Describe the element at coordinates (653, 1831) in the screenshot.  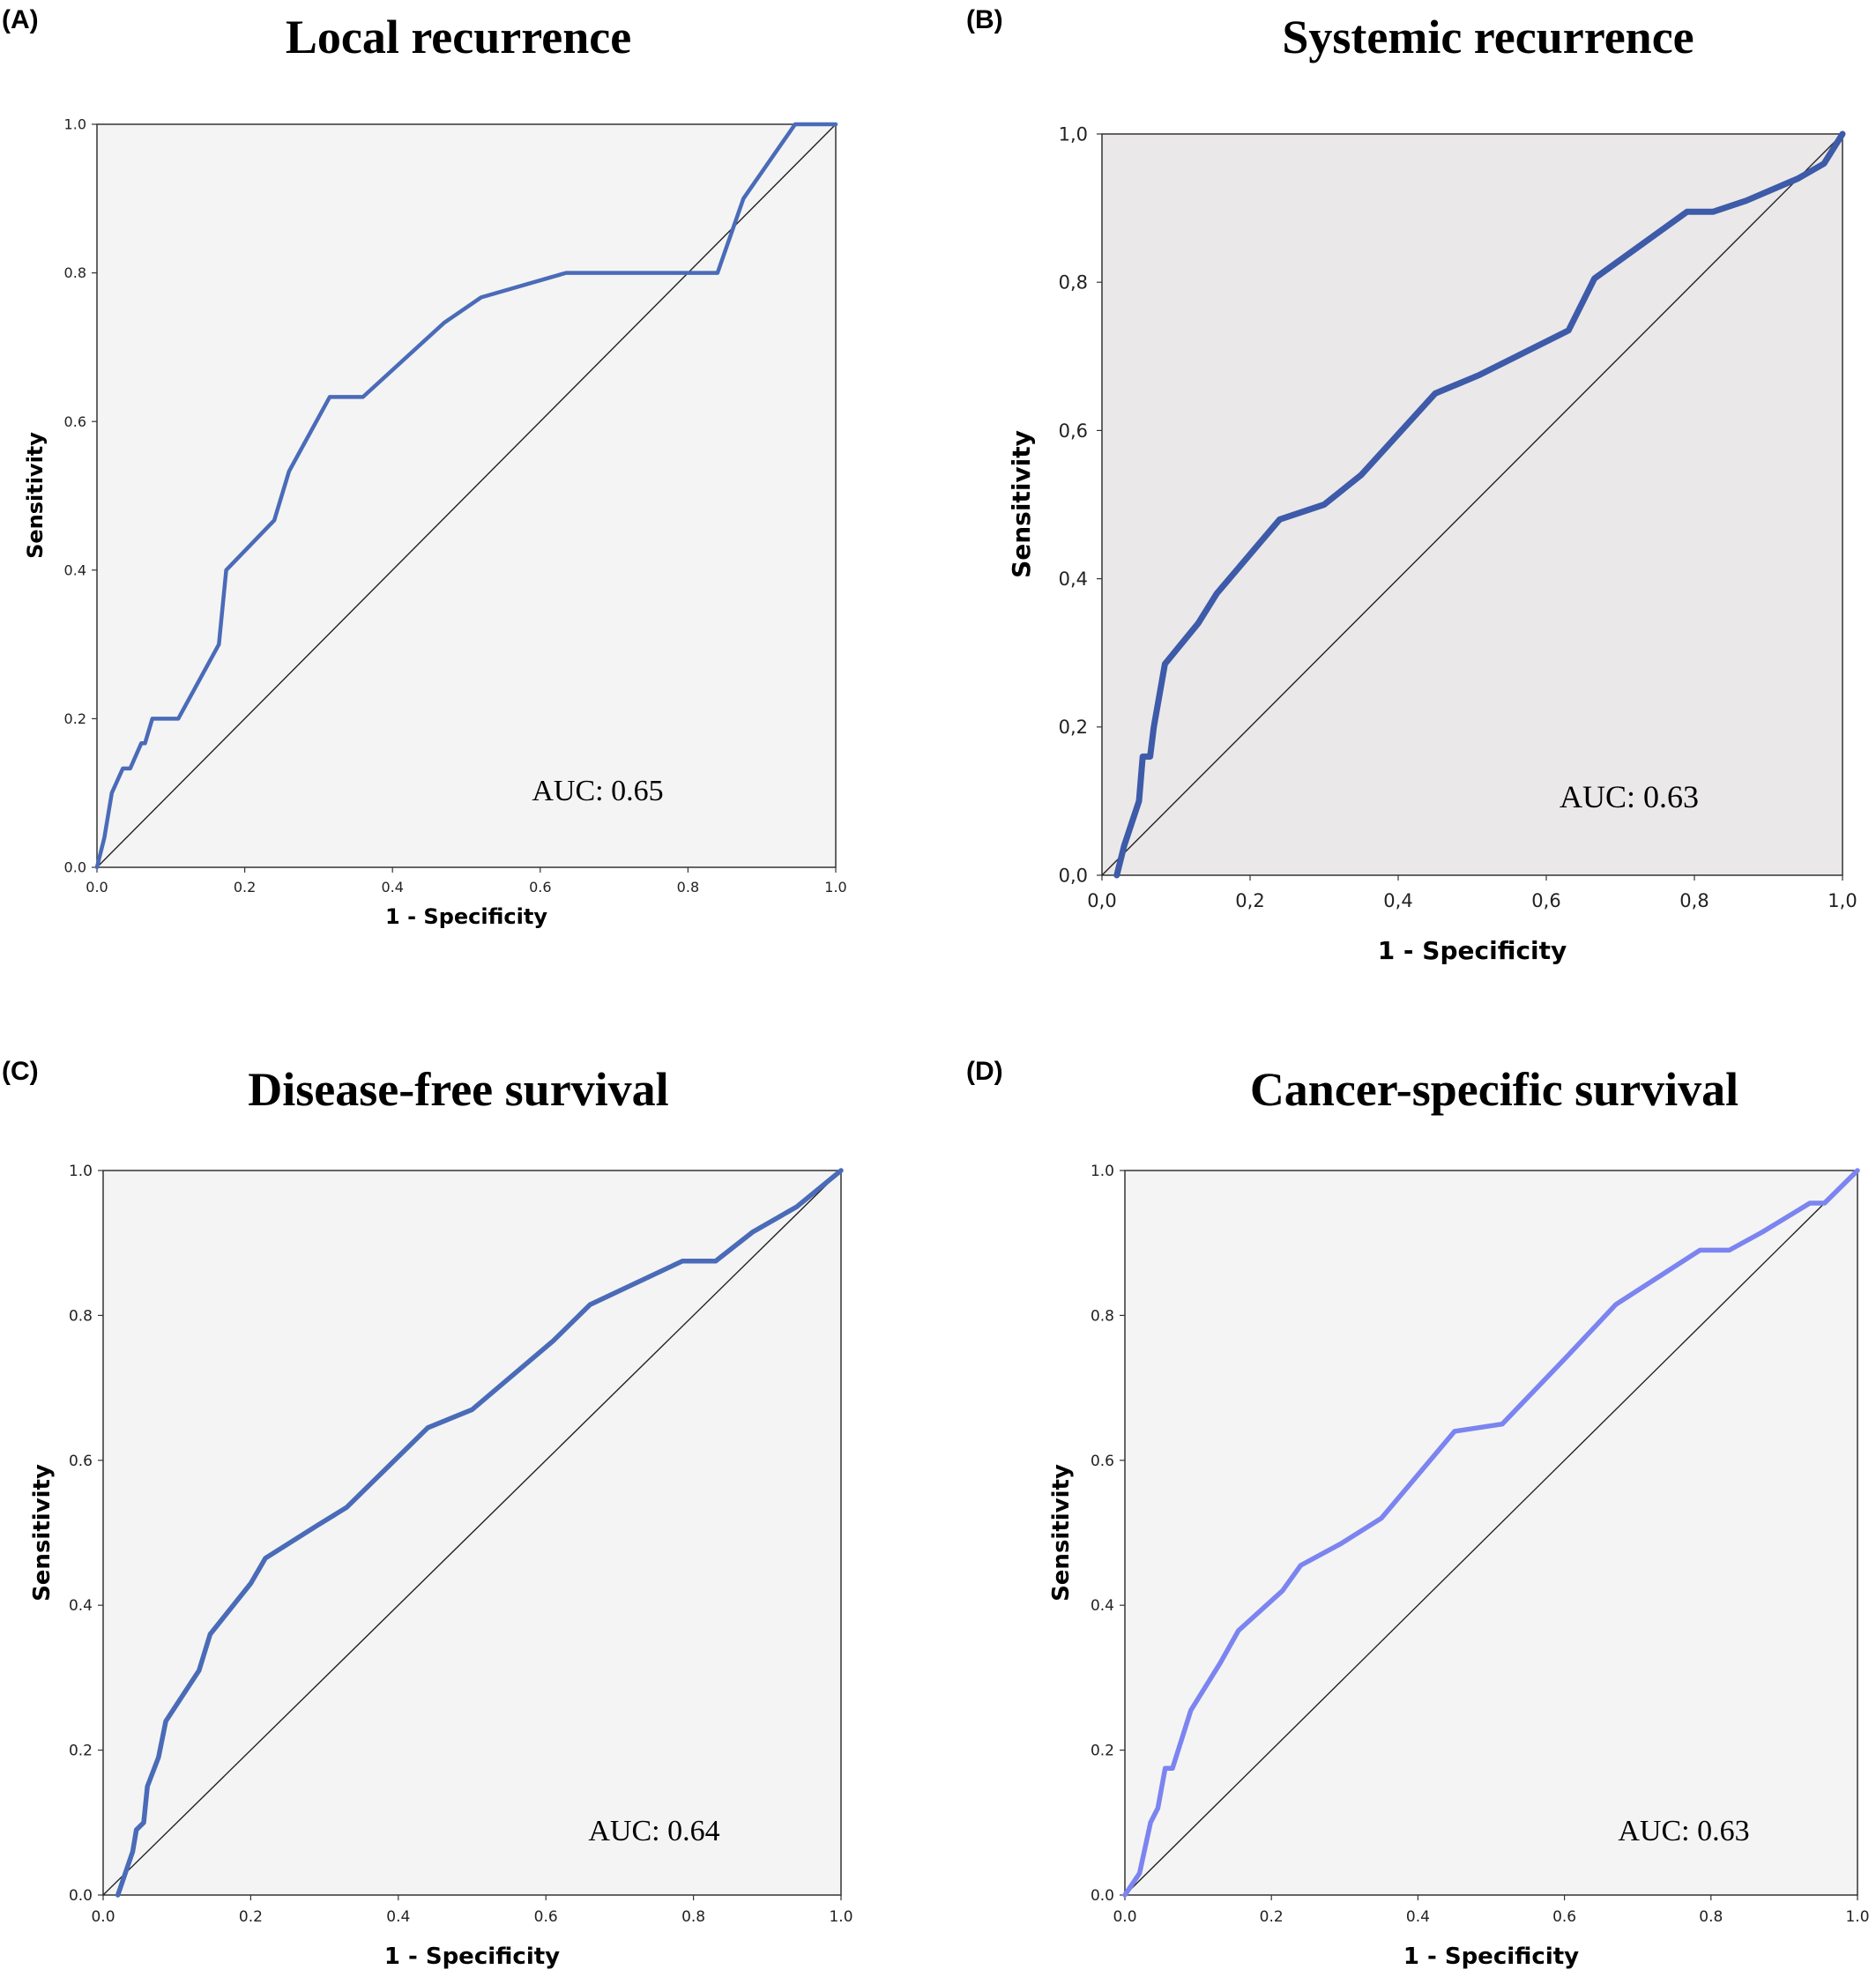
I see `auc-annotation: AUC: 0.64` at that location.